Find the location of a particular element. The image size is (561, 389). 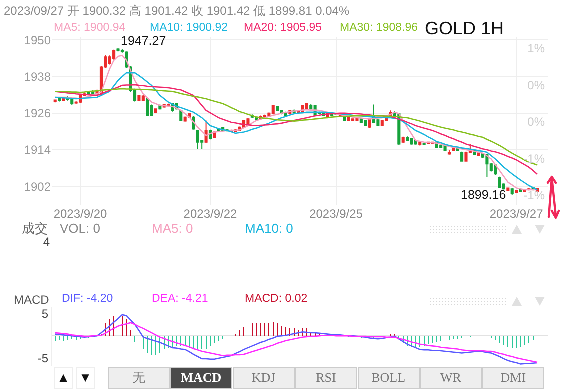

text: DEA: -4.21 is located at coordinates (180, 299).